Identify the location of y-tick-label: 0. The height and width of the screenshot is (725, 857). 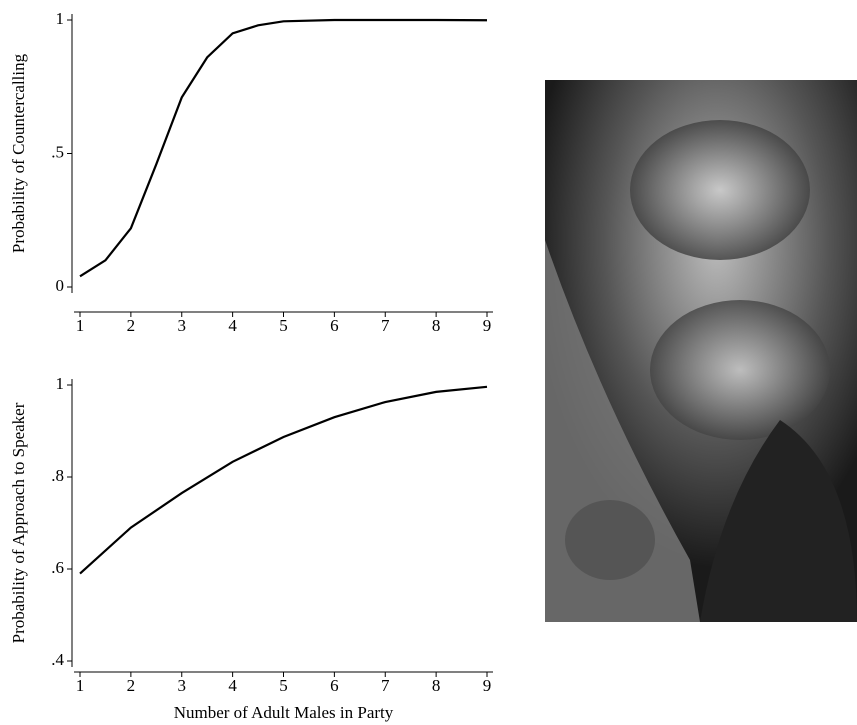
(60, 285).